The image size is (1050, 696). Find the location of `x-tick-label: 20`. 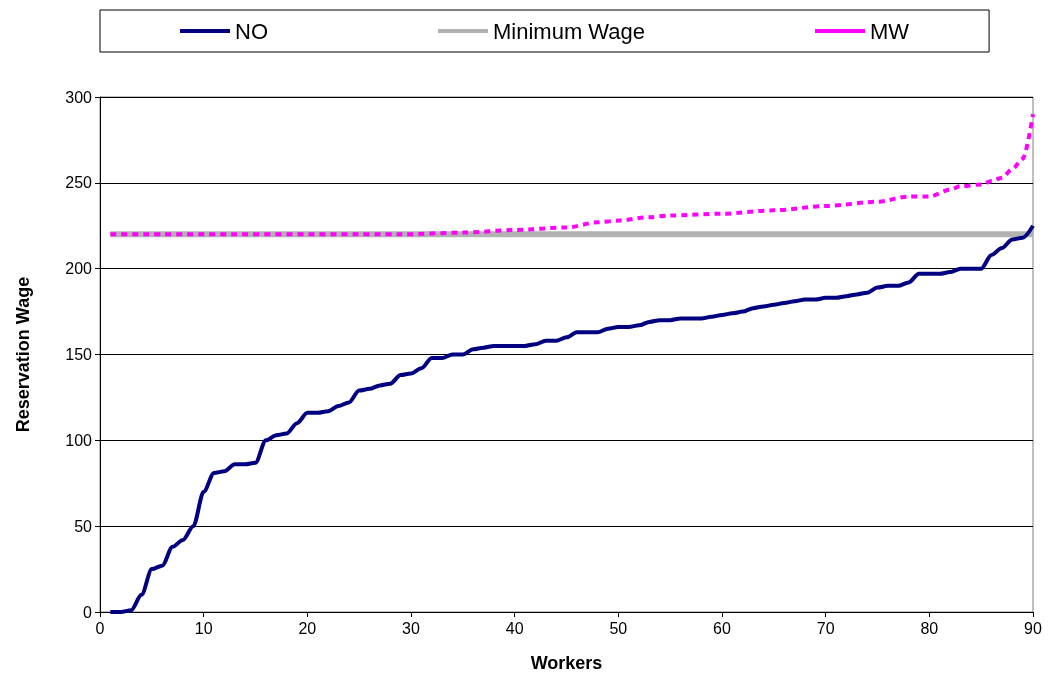

x-tick-label: 20 is located at coordinates (307, 628).